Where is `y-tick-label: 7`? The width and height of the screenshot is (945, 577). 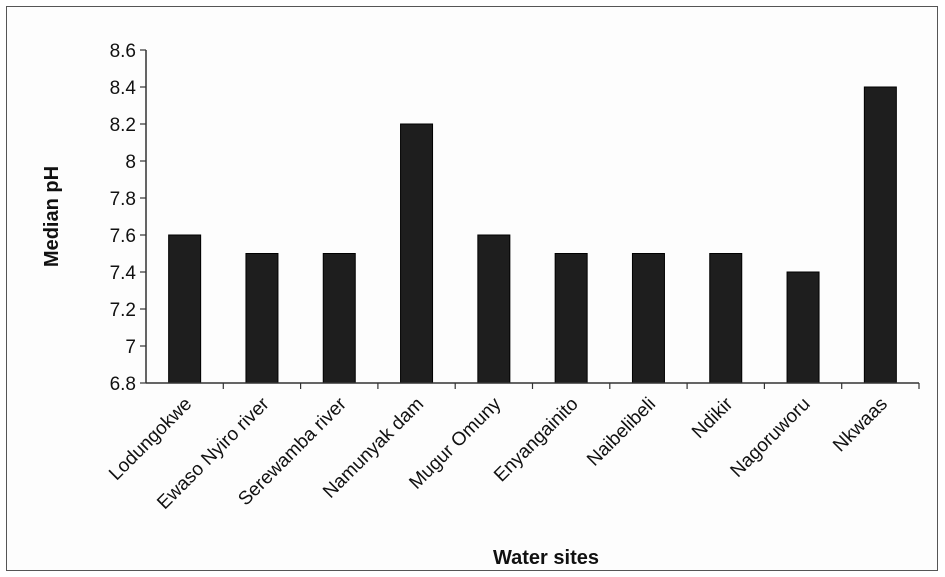 y-tick-label: 7 is located at coordinates (130, 347).